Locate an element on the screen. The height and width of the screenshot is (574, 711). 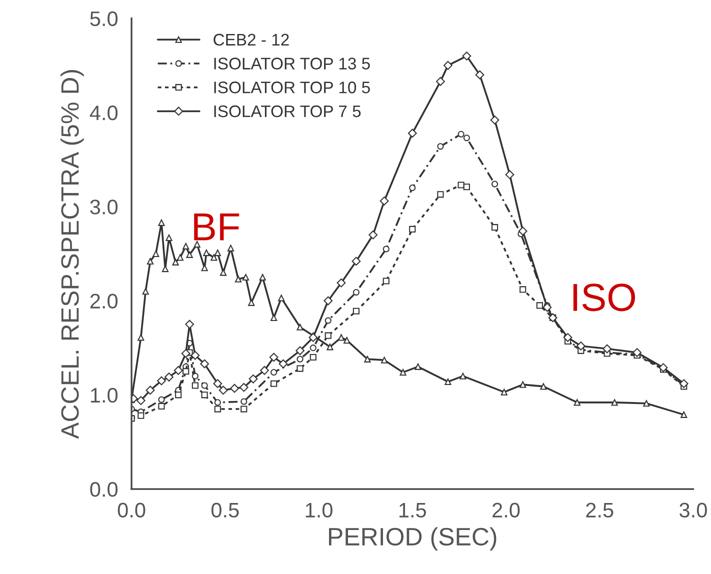
x-tick-label: 2.0 is located at coordinates (506, 510).